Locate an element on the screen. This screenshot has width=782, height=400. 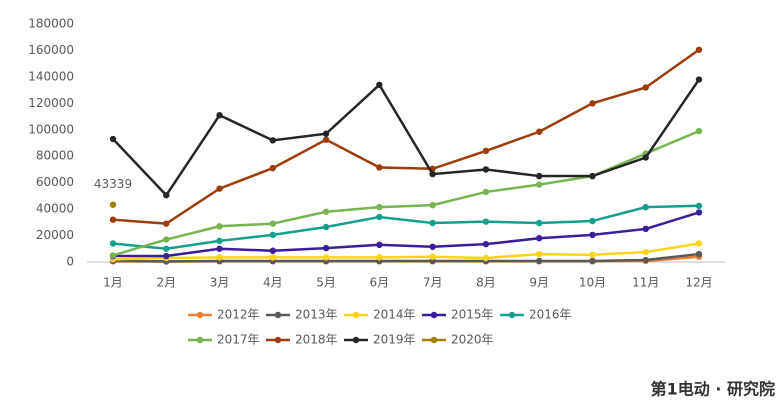
legend-label: 2020年 is located at coordinates (472, 340).